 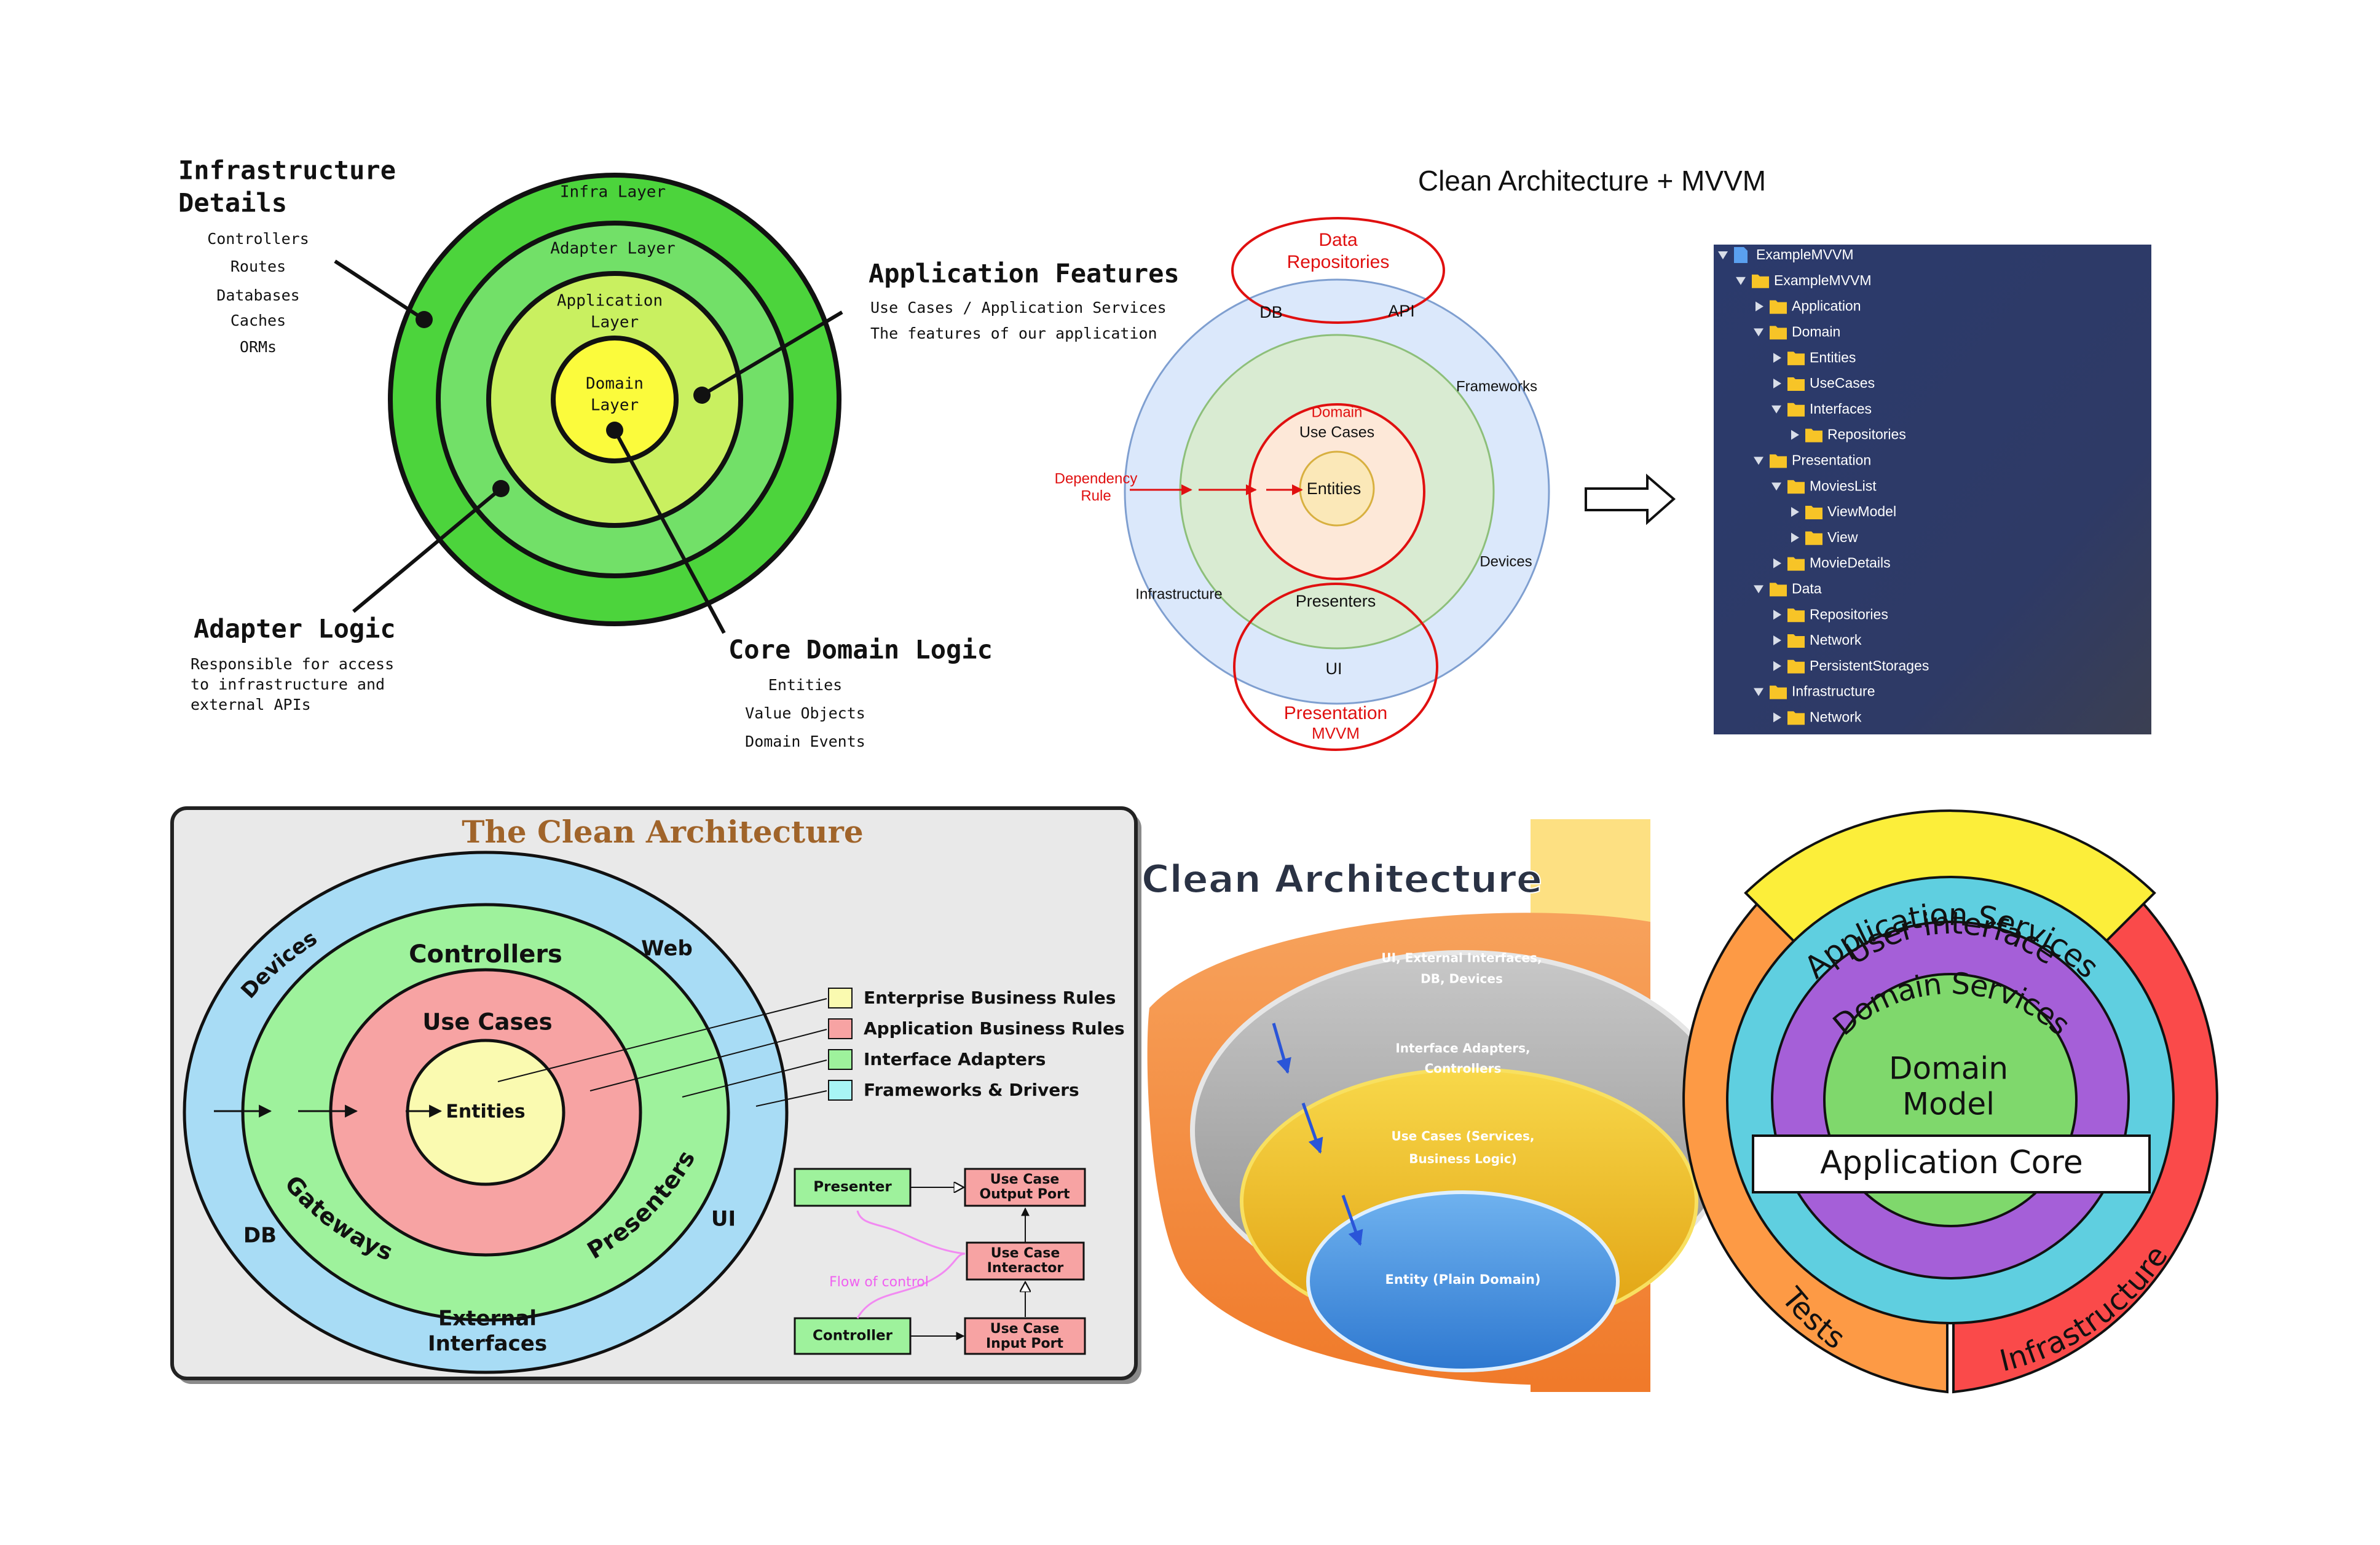 I want to click on adapter-logic-item: Responsible for access, so click(x=292, y=664).